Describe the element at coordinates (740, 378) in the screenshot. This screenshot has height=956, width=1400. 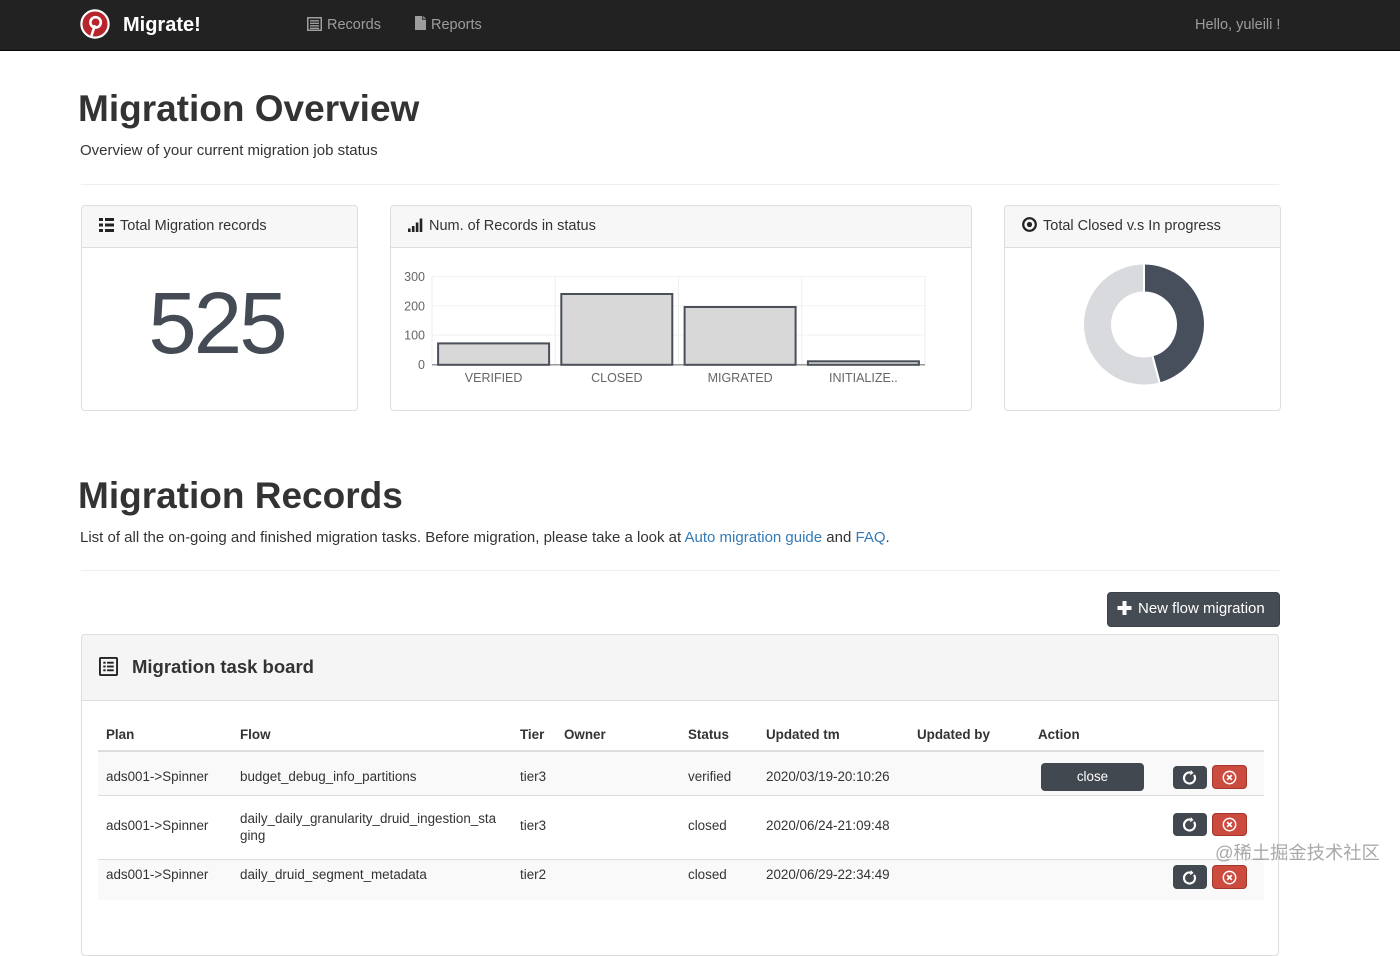
I see `svg-text: MIGRATED` at that location.